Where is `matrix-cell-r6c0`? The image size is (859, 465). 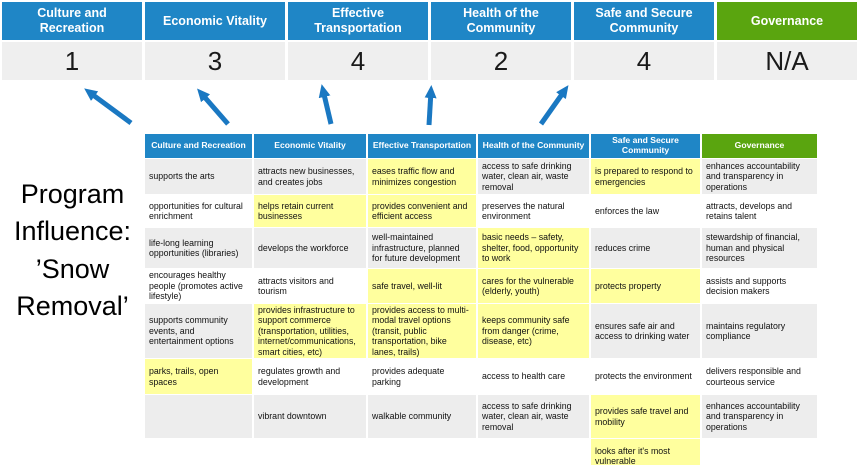 matrix-cell-r6c0 is located at coordinates (198, 416).